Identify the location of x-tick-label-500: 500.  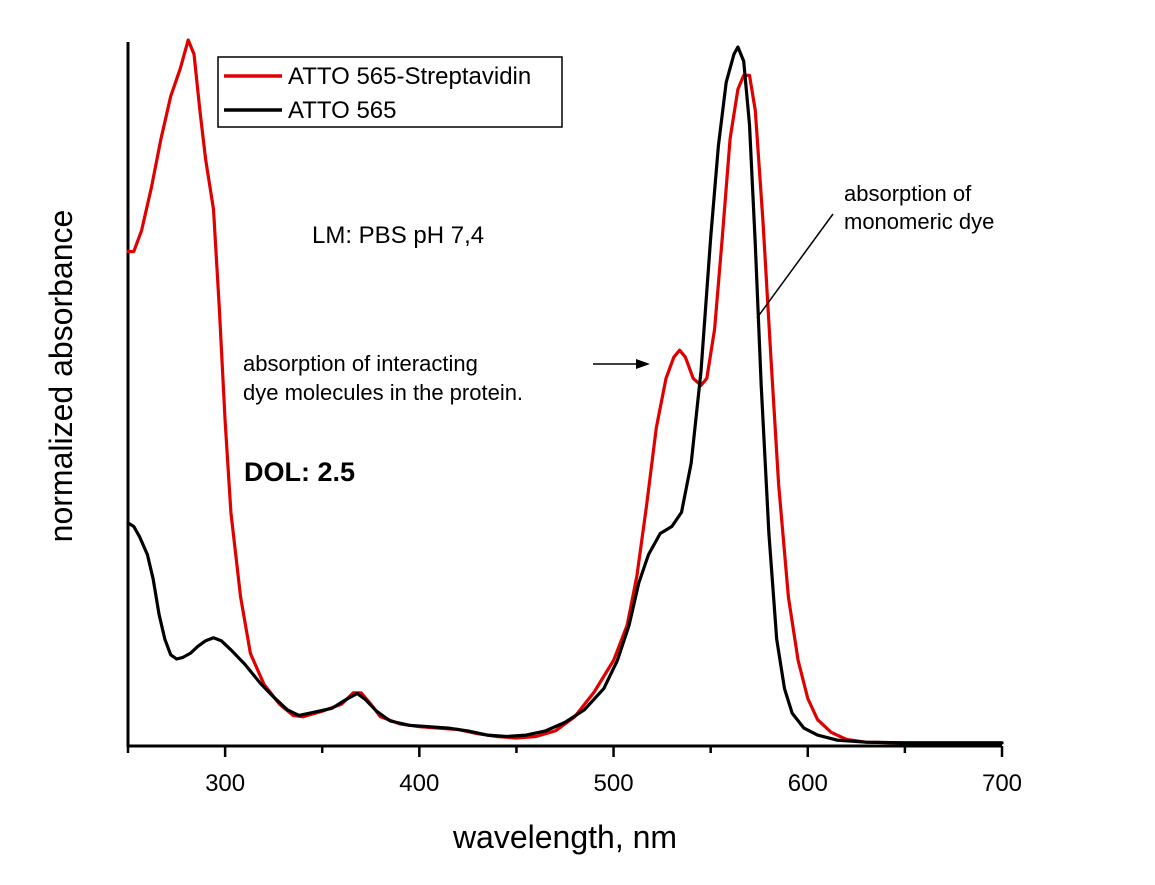
(614, 783).